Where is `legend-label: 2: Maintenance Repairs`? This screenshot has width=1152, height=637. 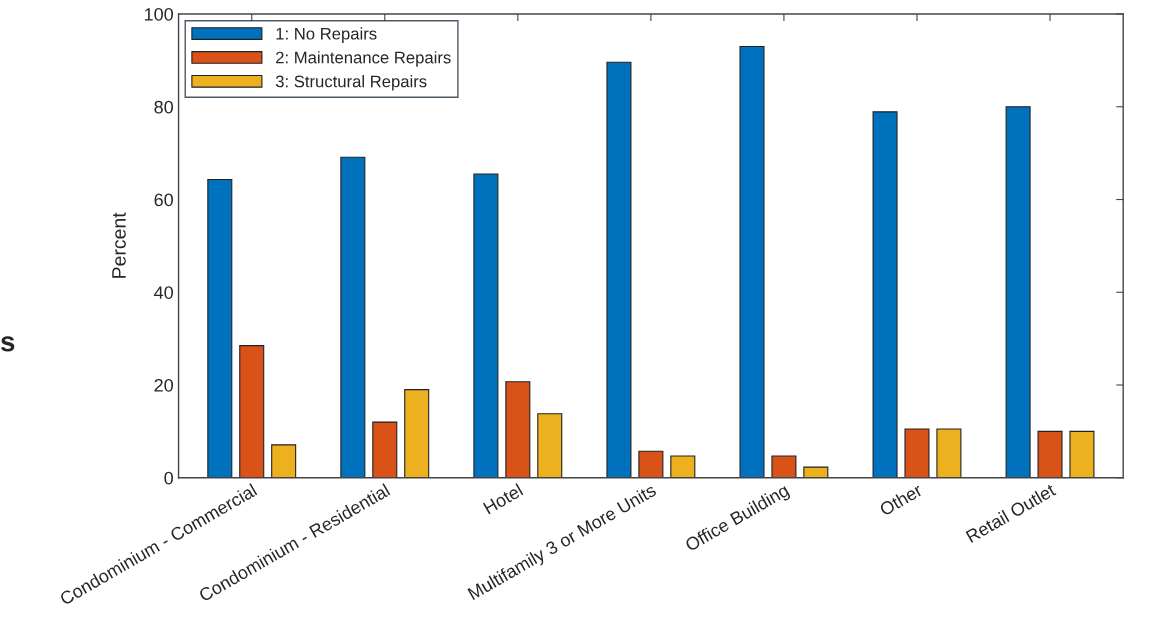
legend-label: 2: Maintenance Repairs is located at coordinates (363, 59).